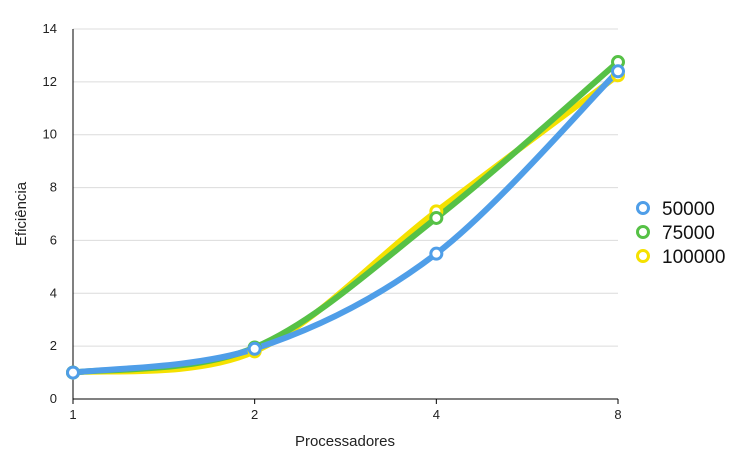 Image resolution: width=754 pixels, height=465 pixels. I want to click on x-tick-label: 2, so click(254, 414).